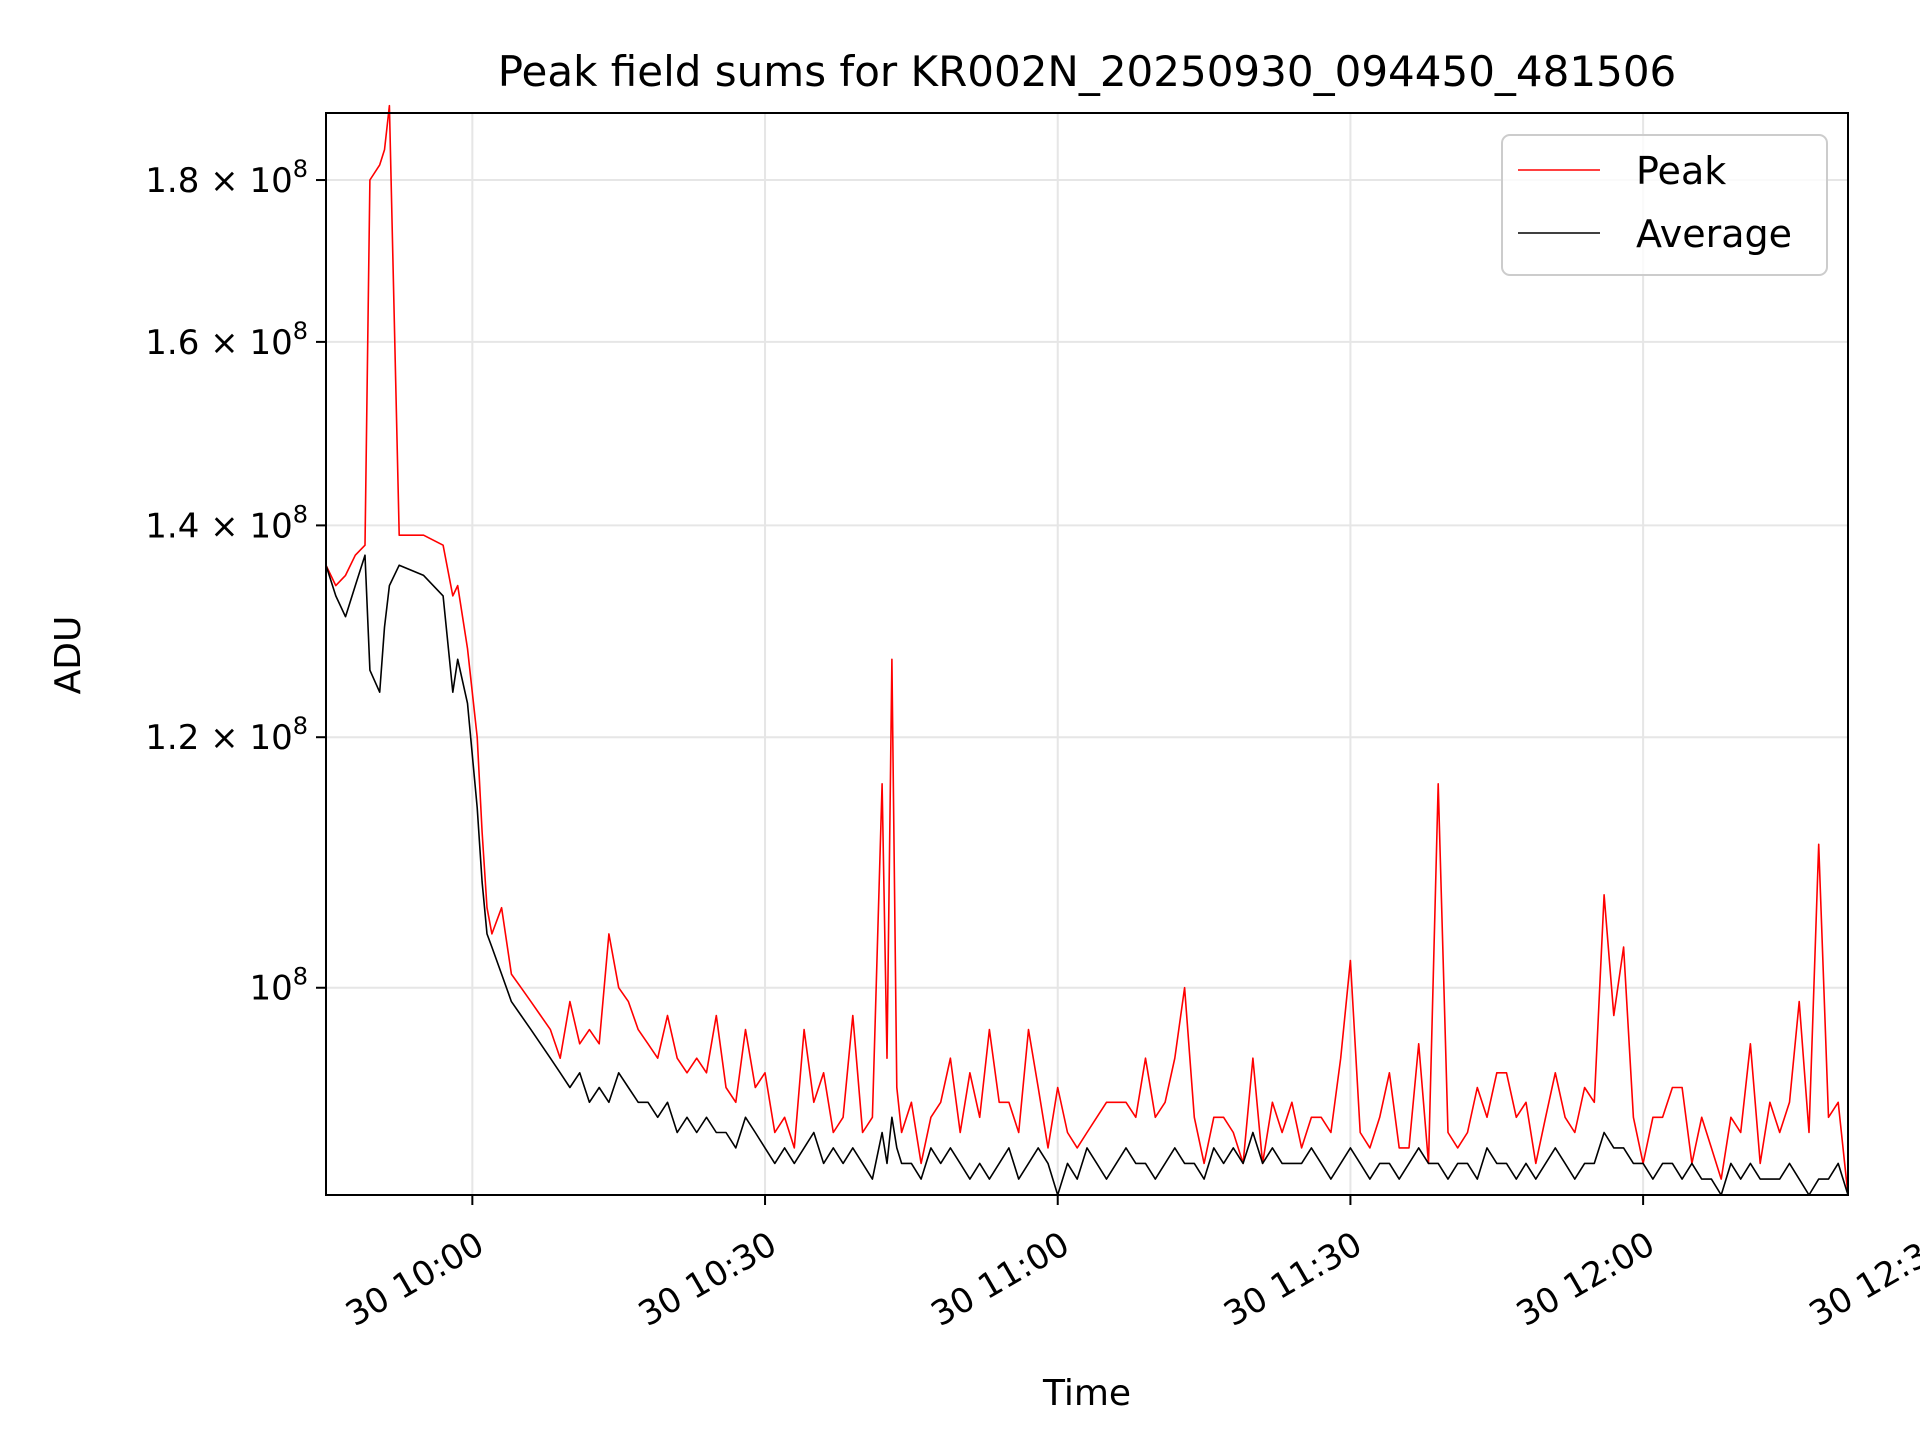 The image size is (1920, 1440). I want to click on y-tick-label: 1.6 × 108, so click(226, 340).